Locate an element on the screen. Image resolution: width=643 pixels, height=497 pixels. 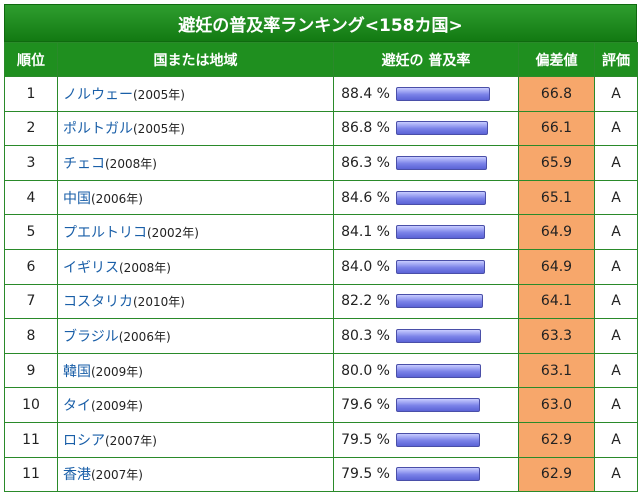
country-link: コスタリカ is located at coordinates (98, 302).